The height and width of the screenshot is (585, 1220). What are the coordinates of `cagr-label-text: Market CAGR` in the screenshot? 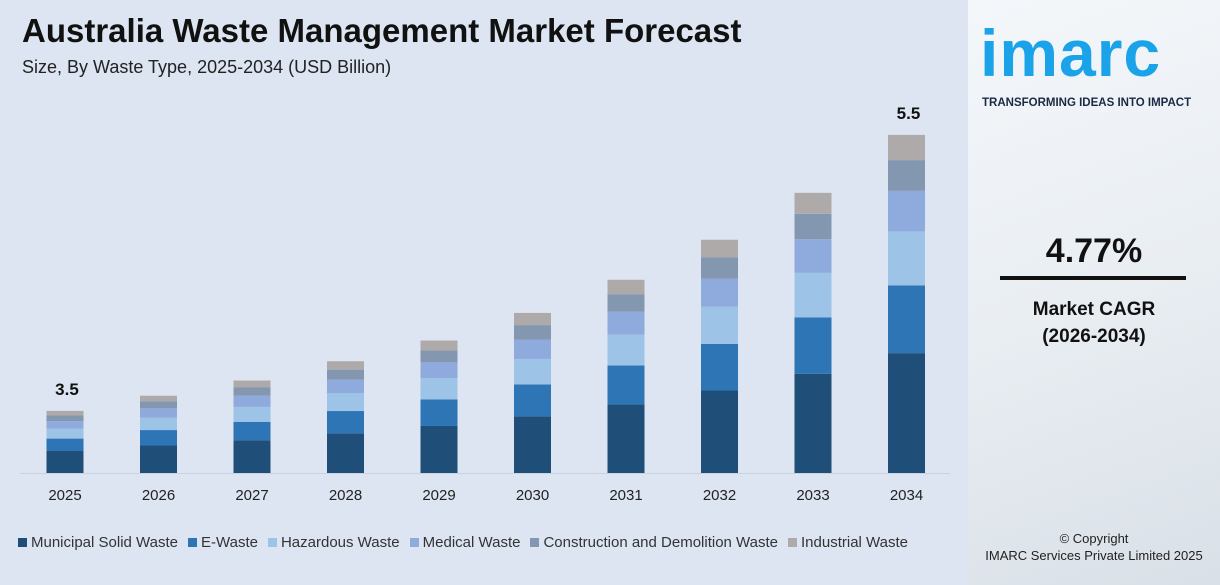 It's located at (1094, 309).